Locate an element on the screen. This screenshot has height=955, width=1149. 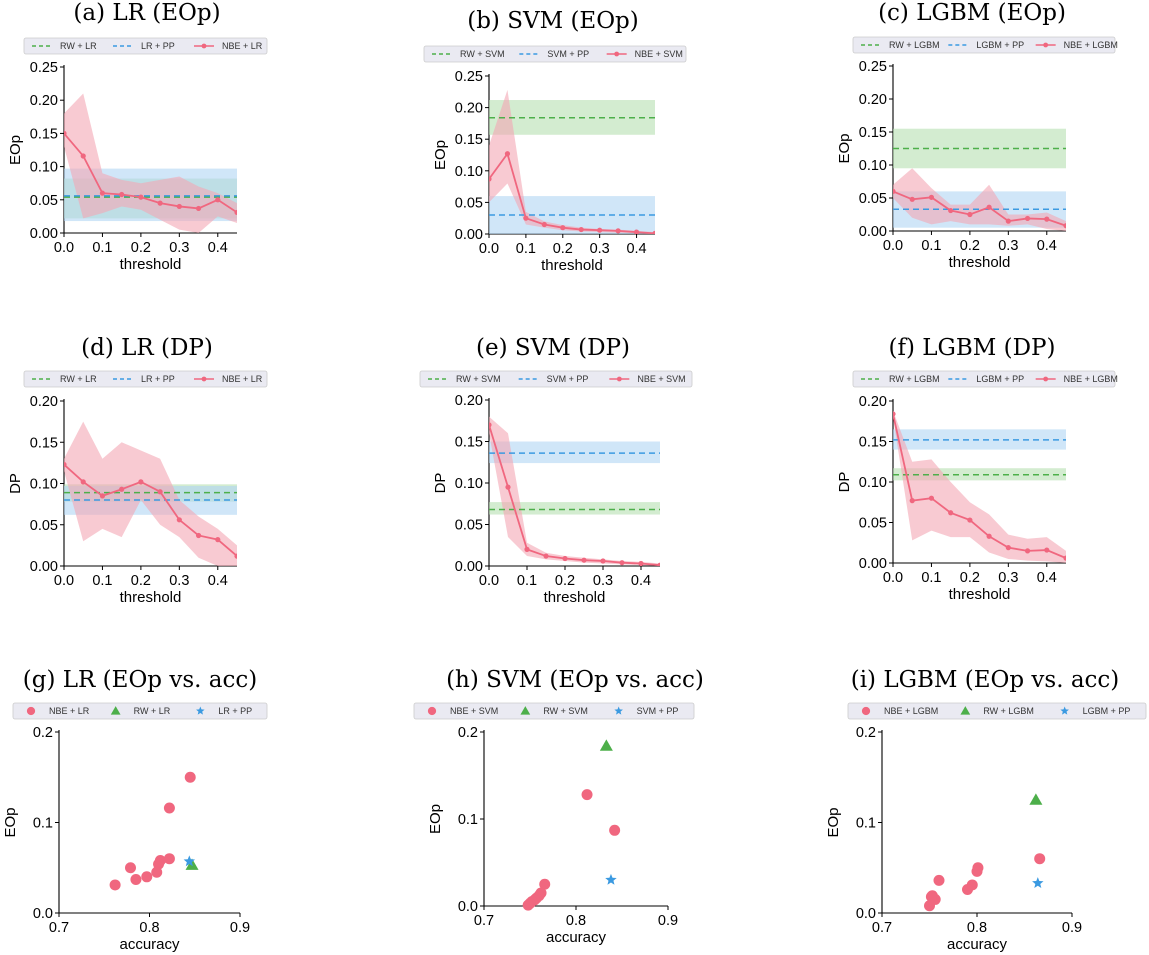
y-tick-label: 0.2 is located at coordinates (43, 733).